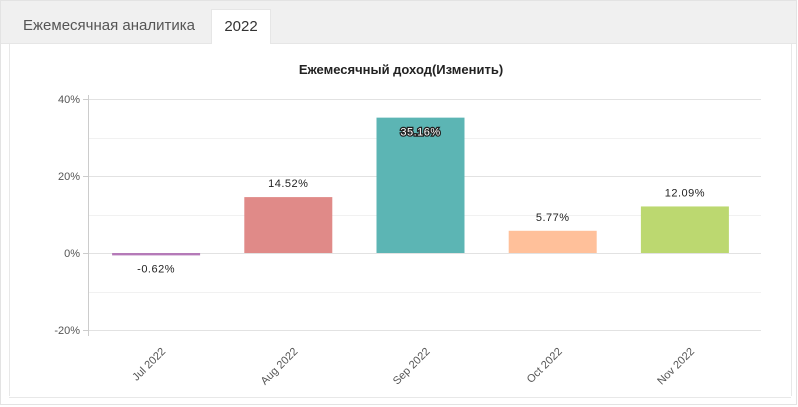 The height and width of the screenshot is (407, 798). I want to click on x-tick-label: Jul 2022, so click(149, 365).